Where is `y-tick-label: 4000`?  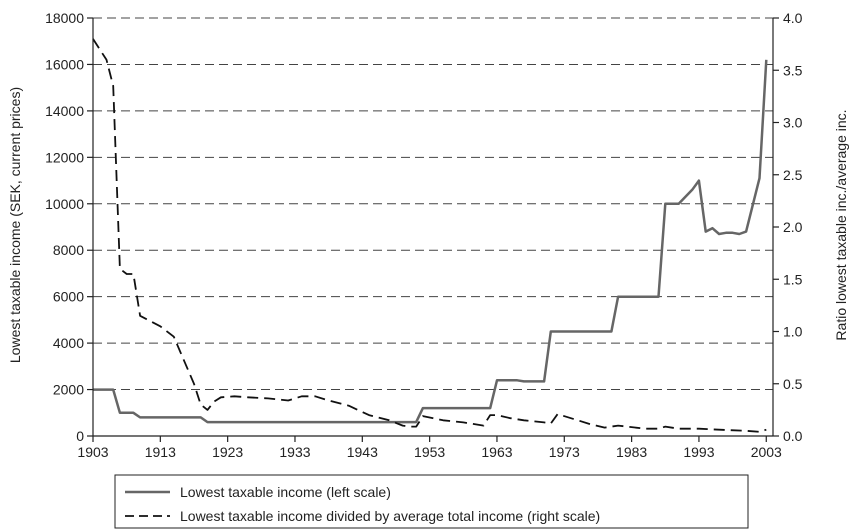 y-tick-label: 4000 is located at coordinates (68, 343).